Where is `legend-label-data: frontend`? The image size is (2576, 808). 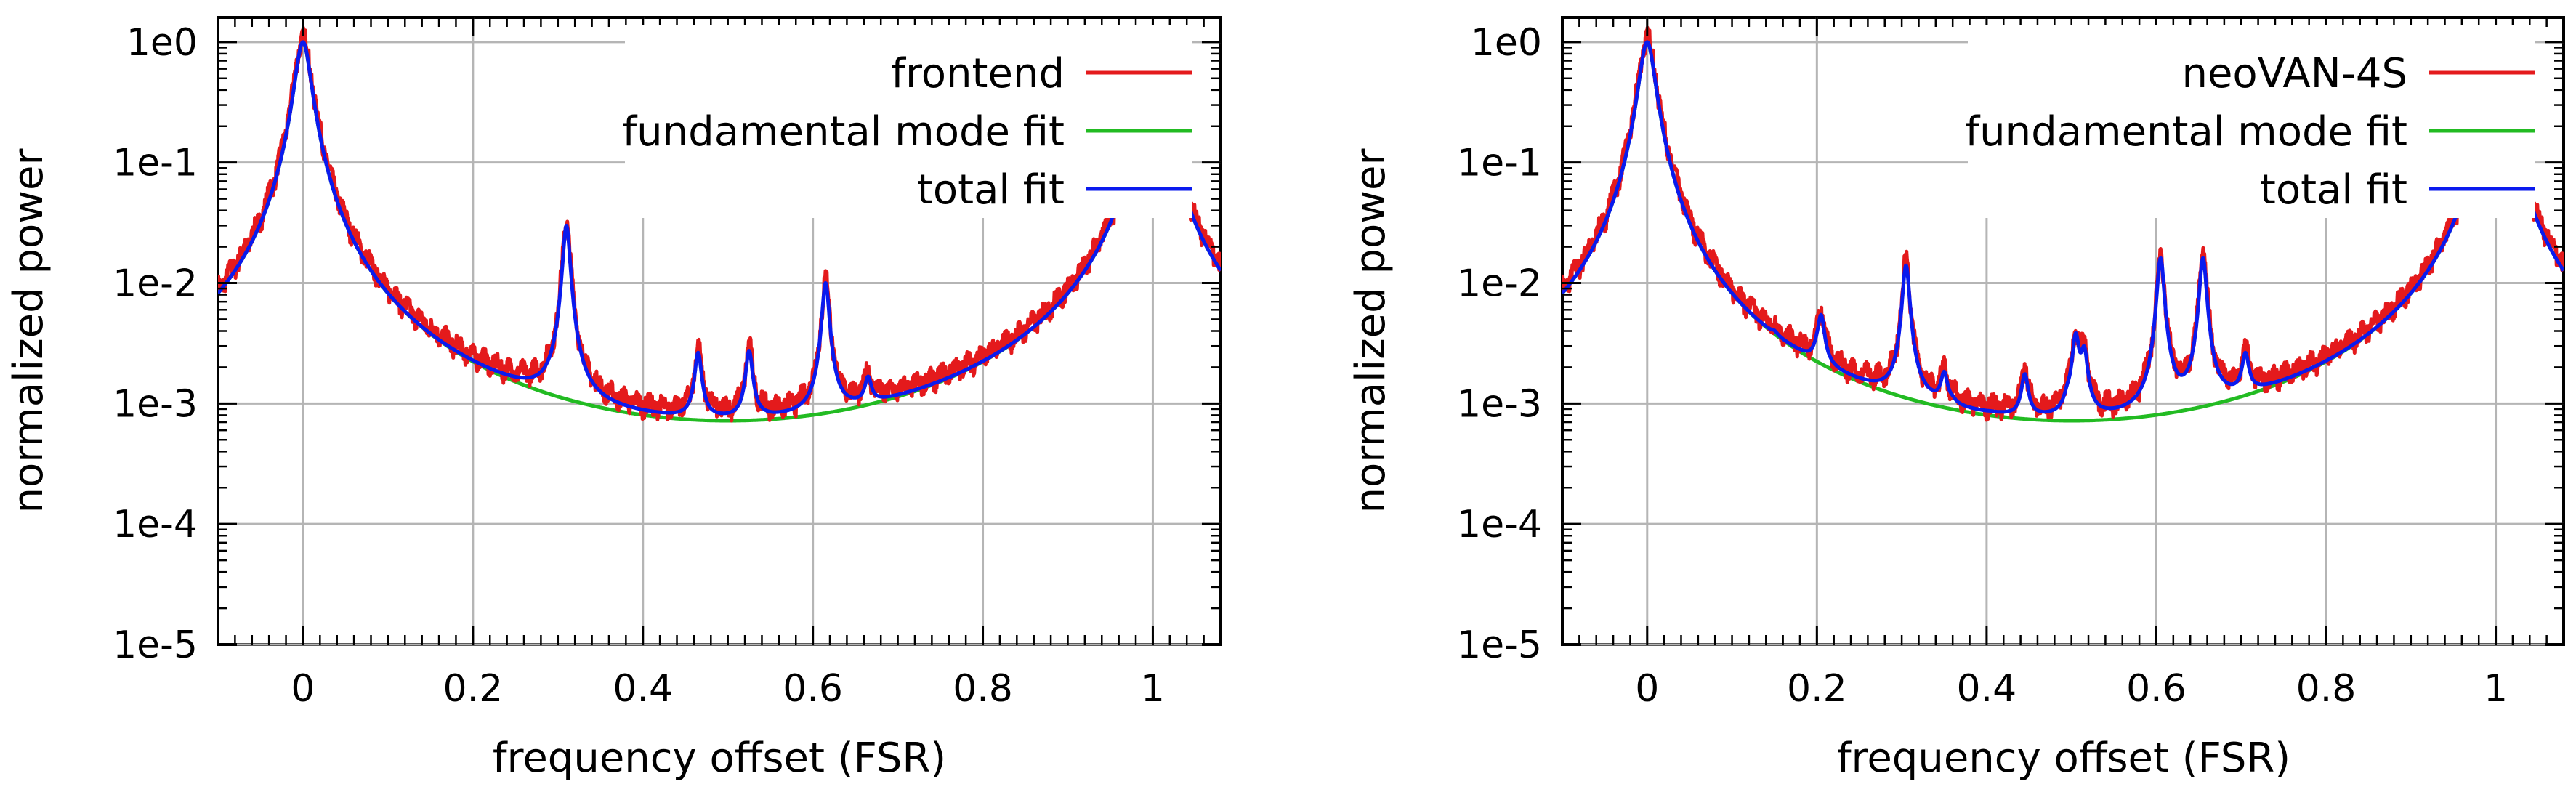
legend-label-data: frontend is located at coordinates (978, 73).